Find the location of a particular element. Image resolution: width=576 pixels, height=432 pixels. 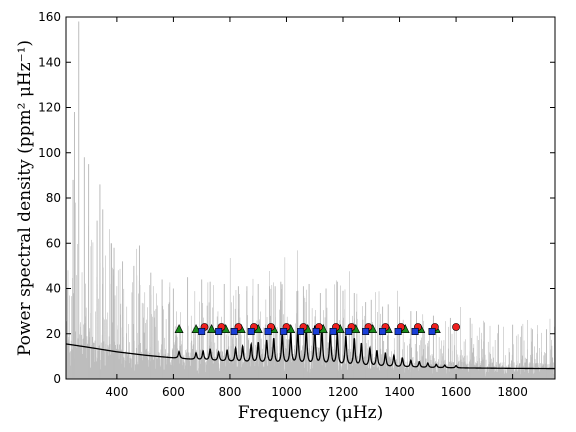

x-tick-label: 400 is located at coordinates (116, 392).